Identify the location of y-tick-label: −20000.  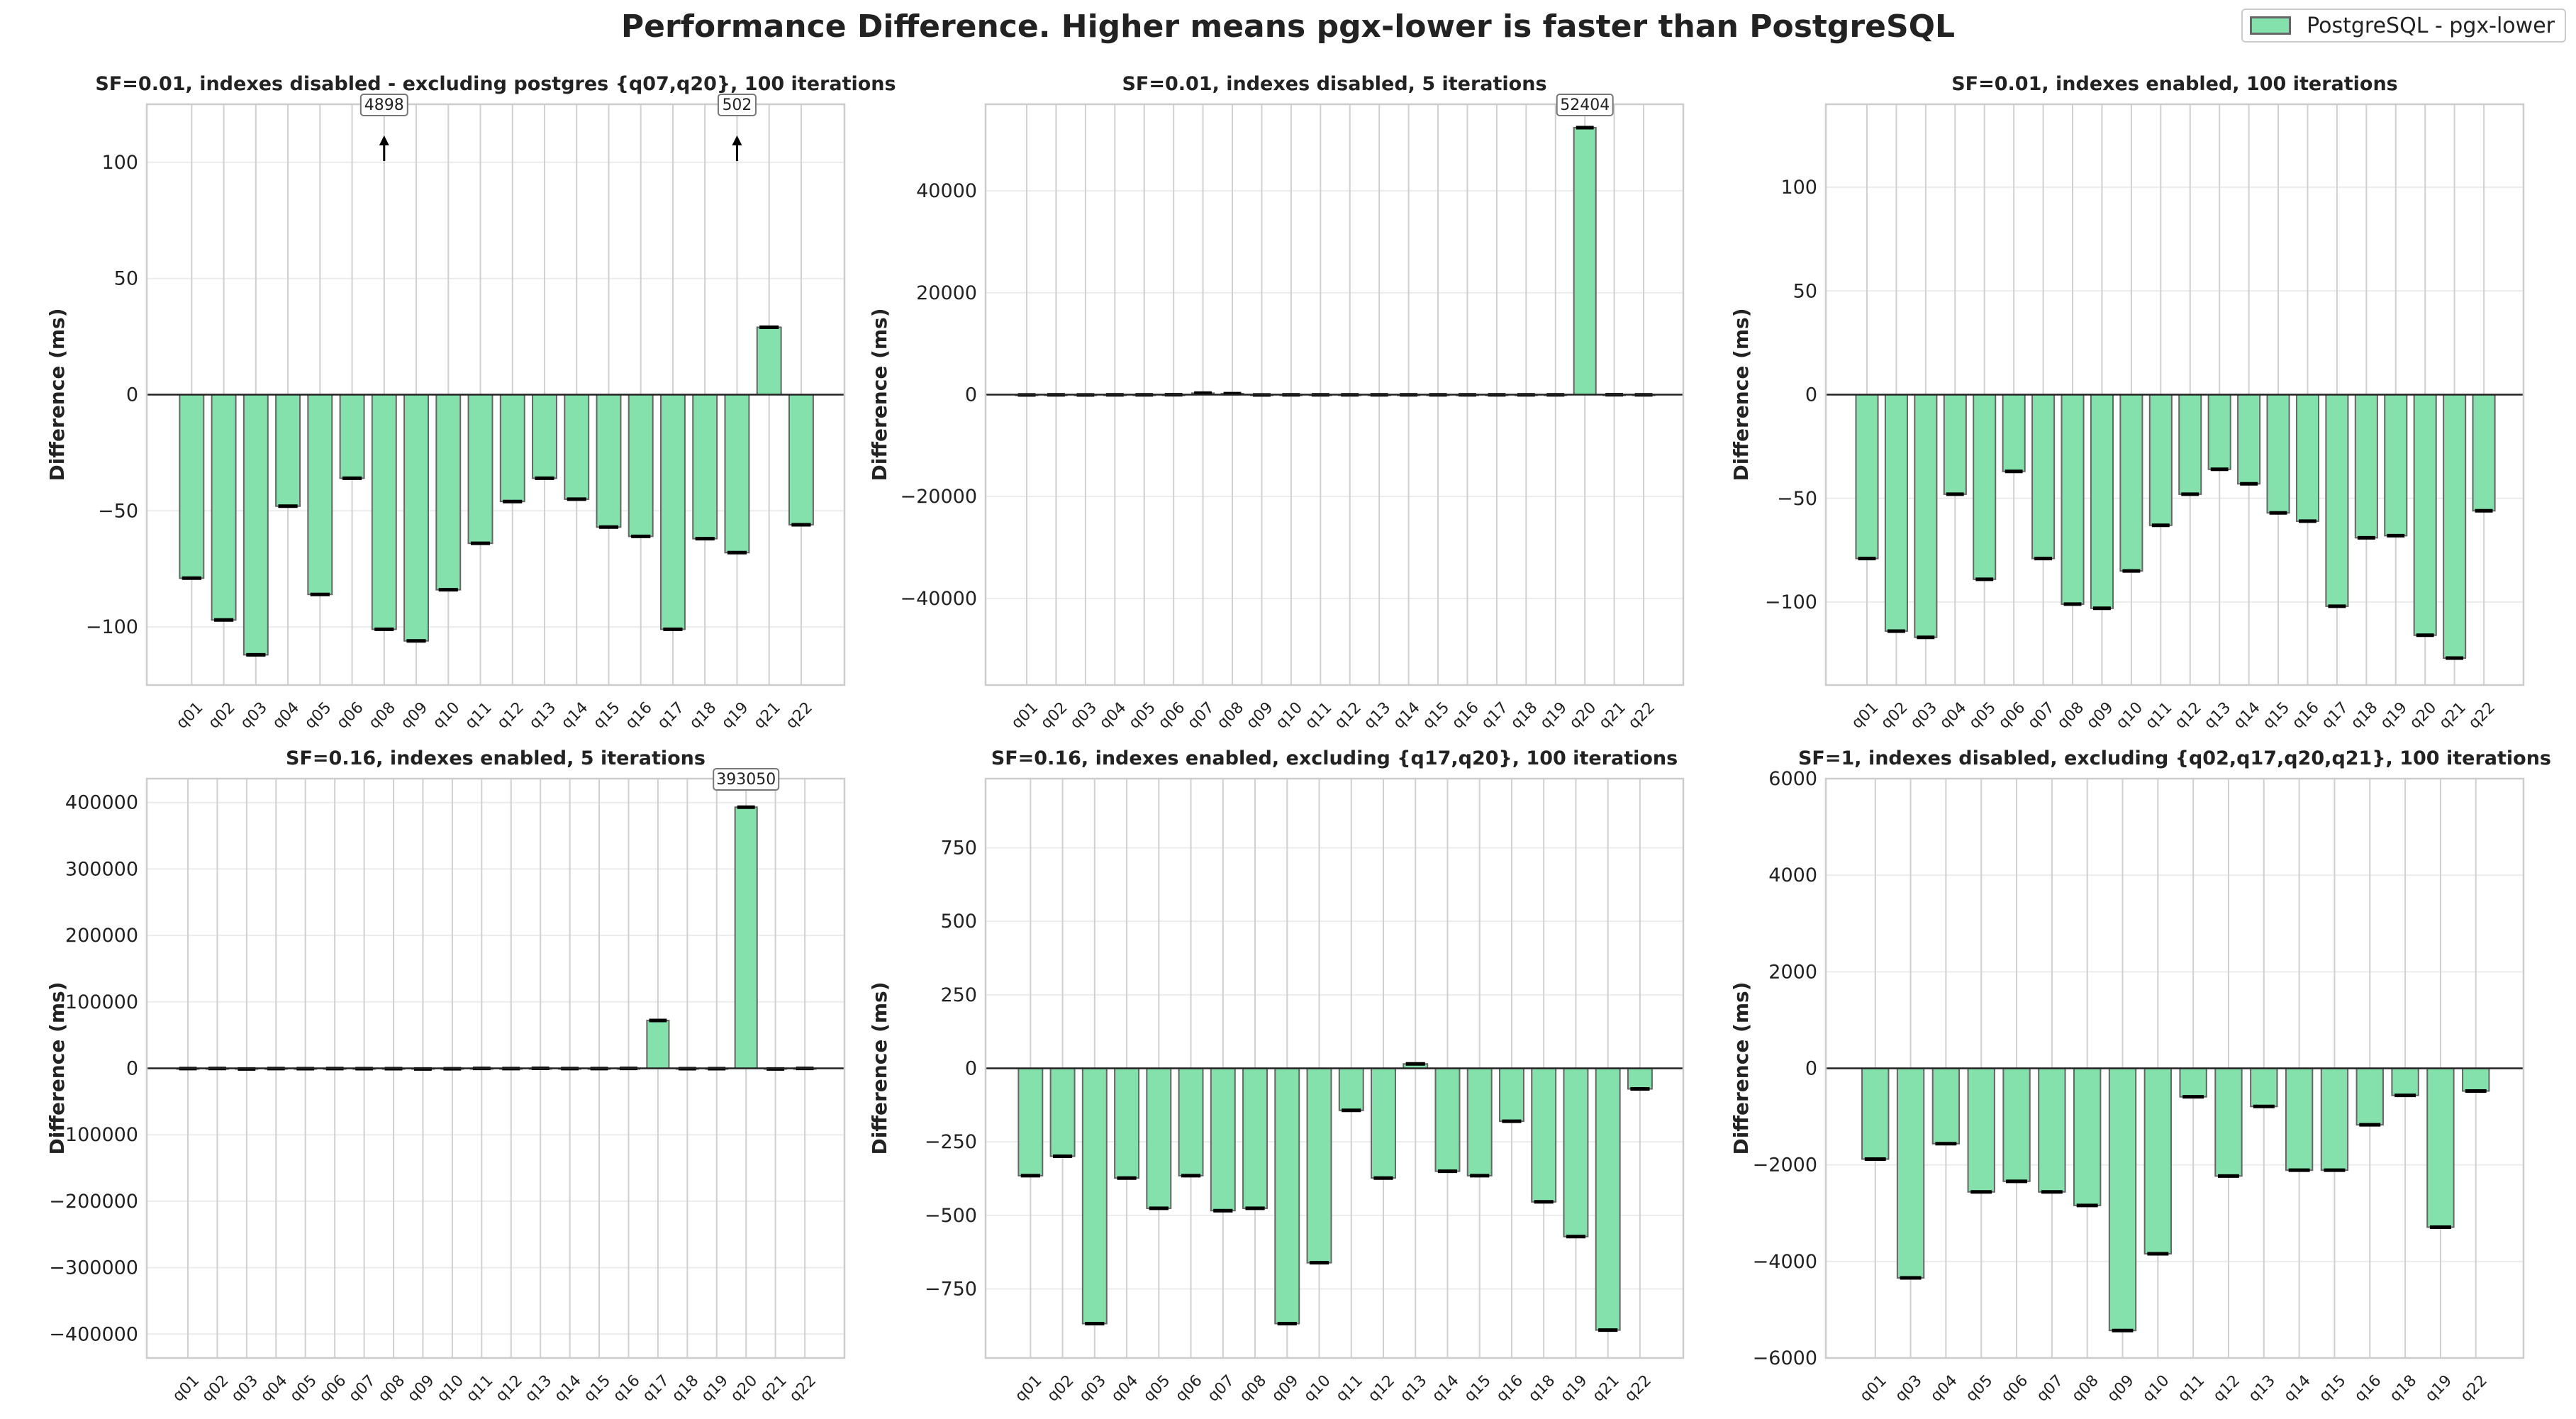
(939, 497).